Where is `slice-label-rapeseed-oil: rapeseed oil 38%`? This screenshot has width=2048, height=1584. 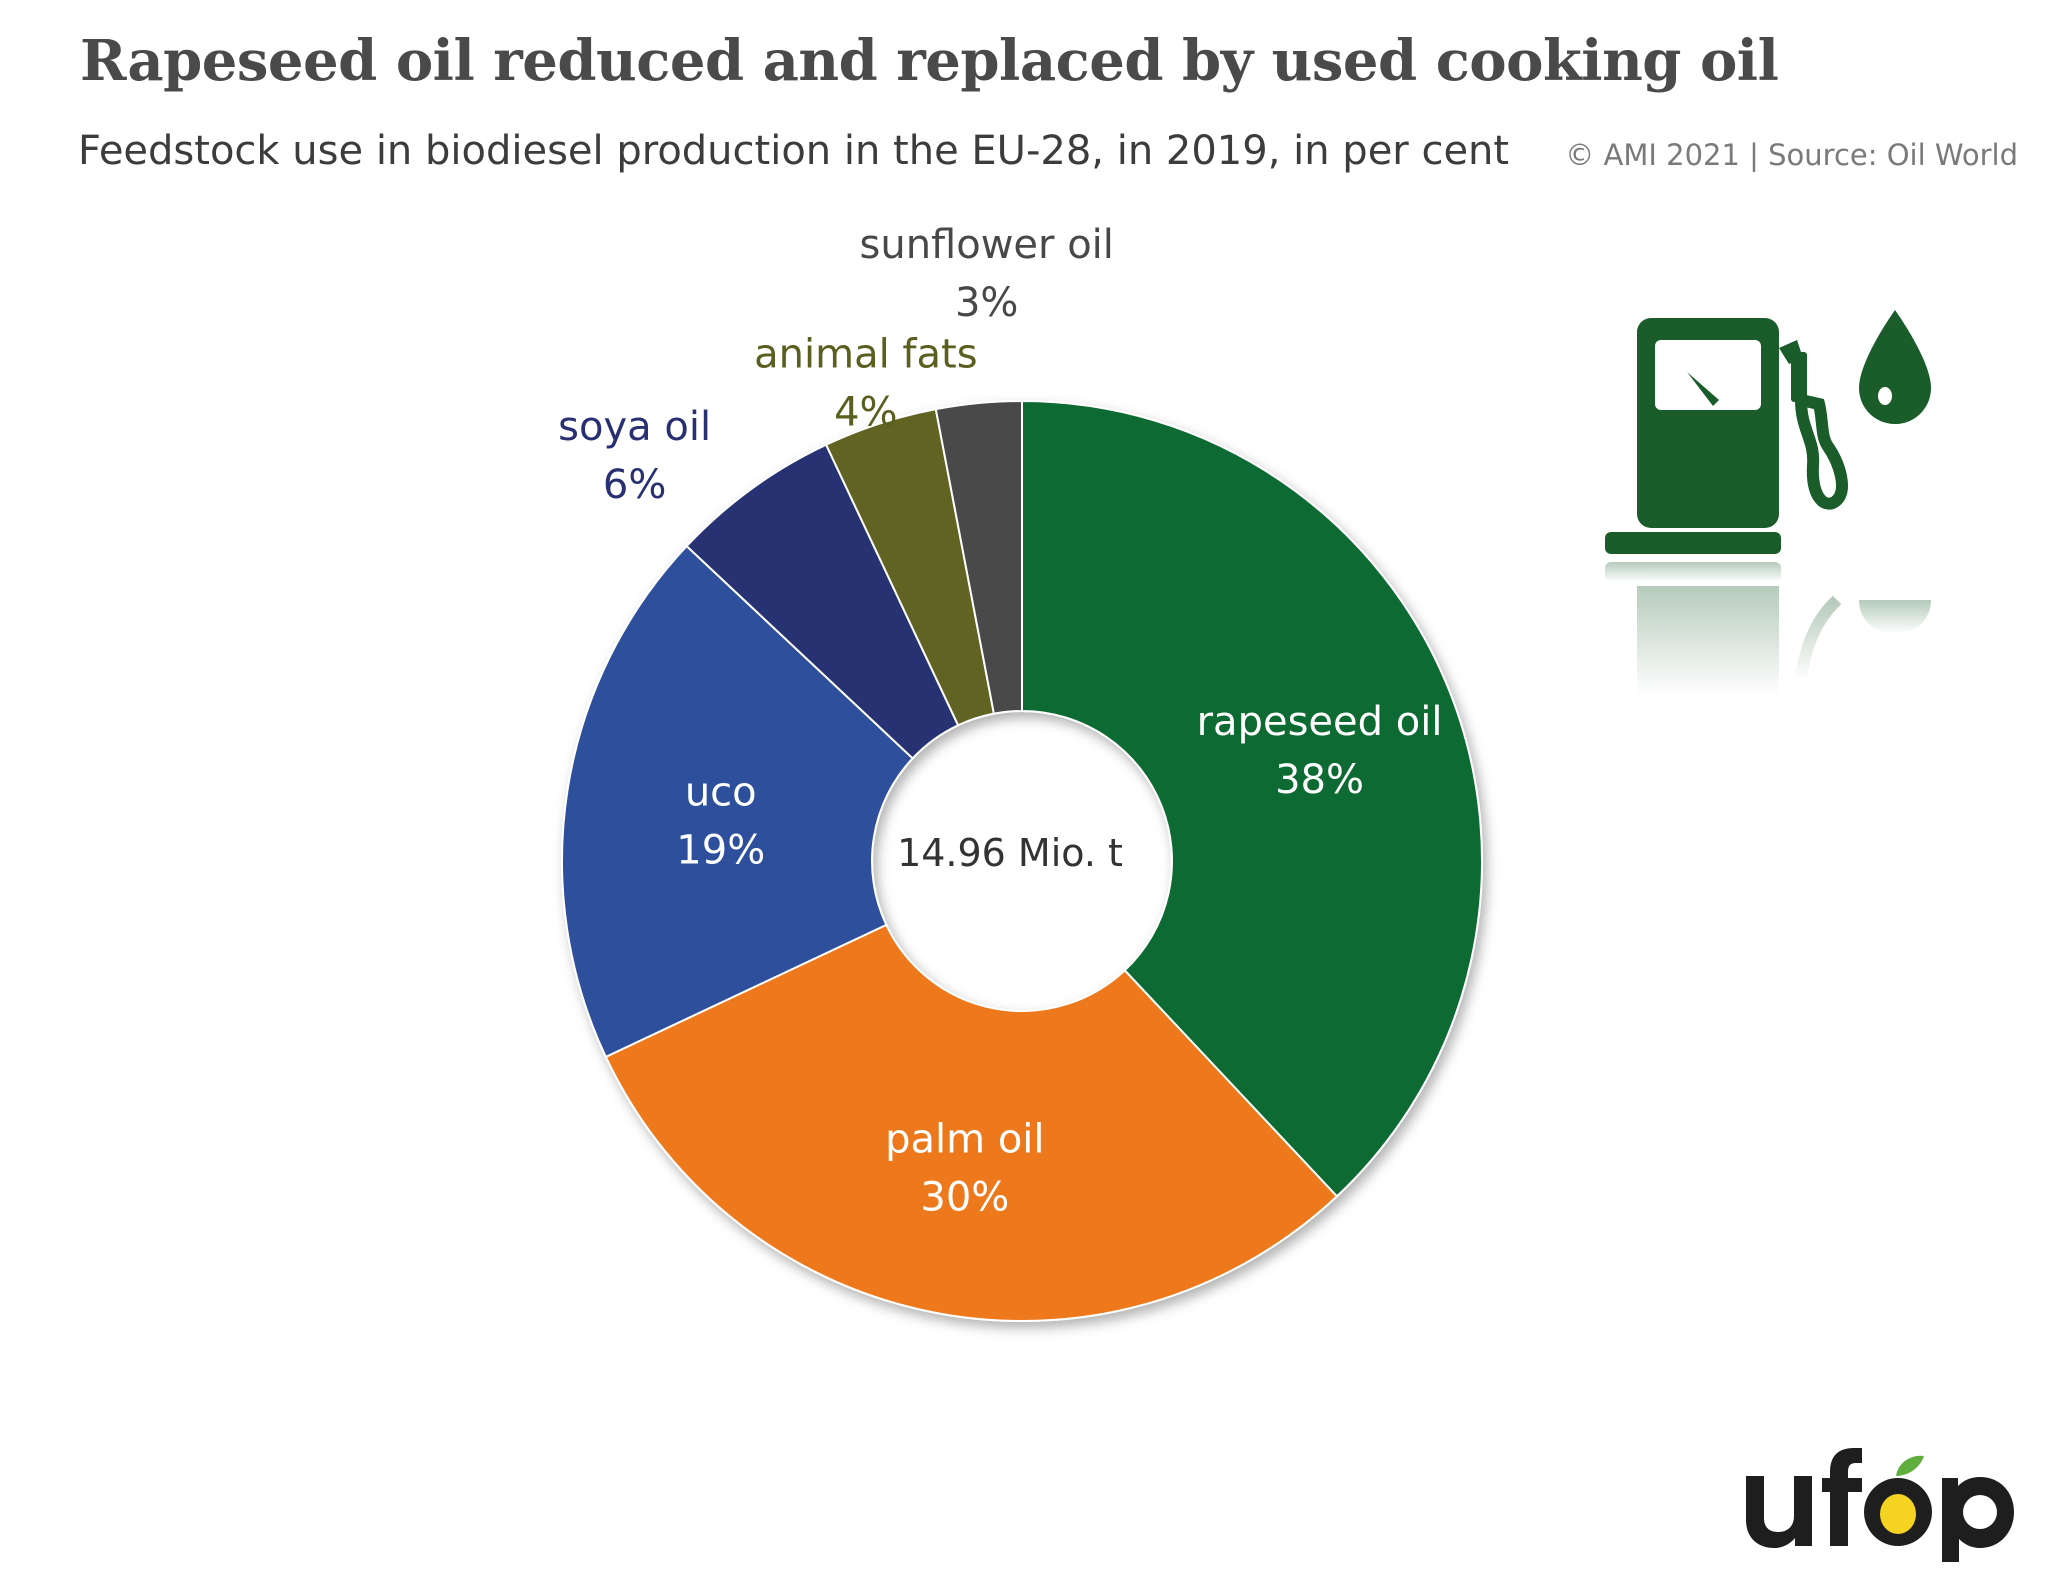
slice-label-rapeseed-oil: rapeseed oil 38% is located at coordinates (1320, 751).